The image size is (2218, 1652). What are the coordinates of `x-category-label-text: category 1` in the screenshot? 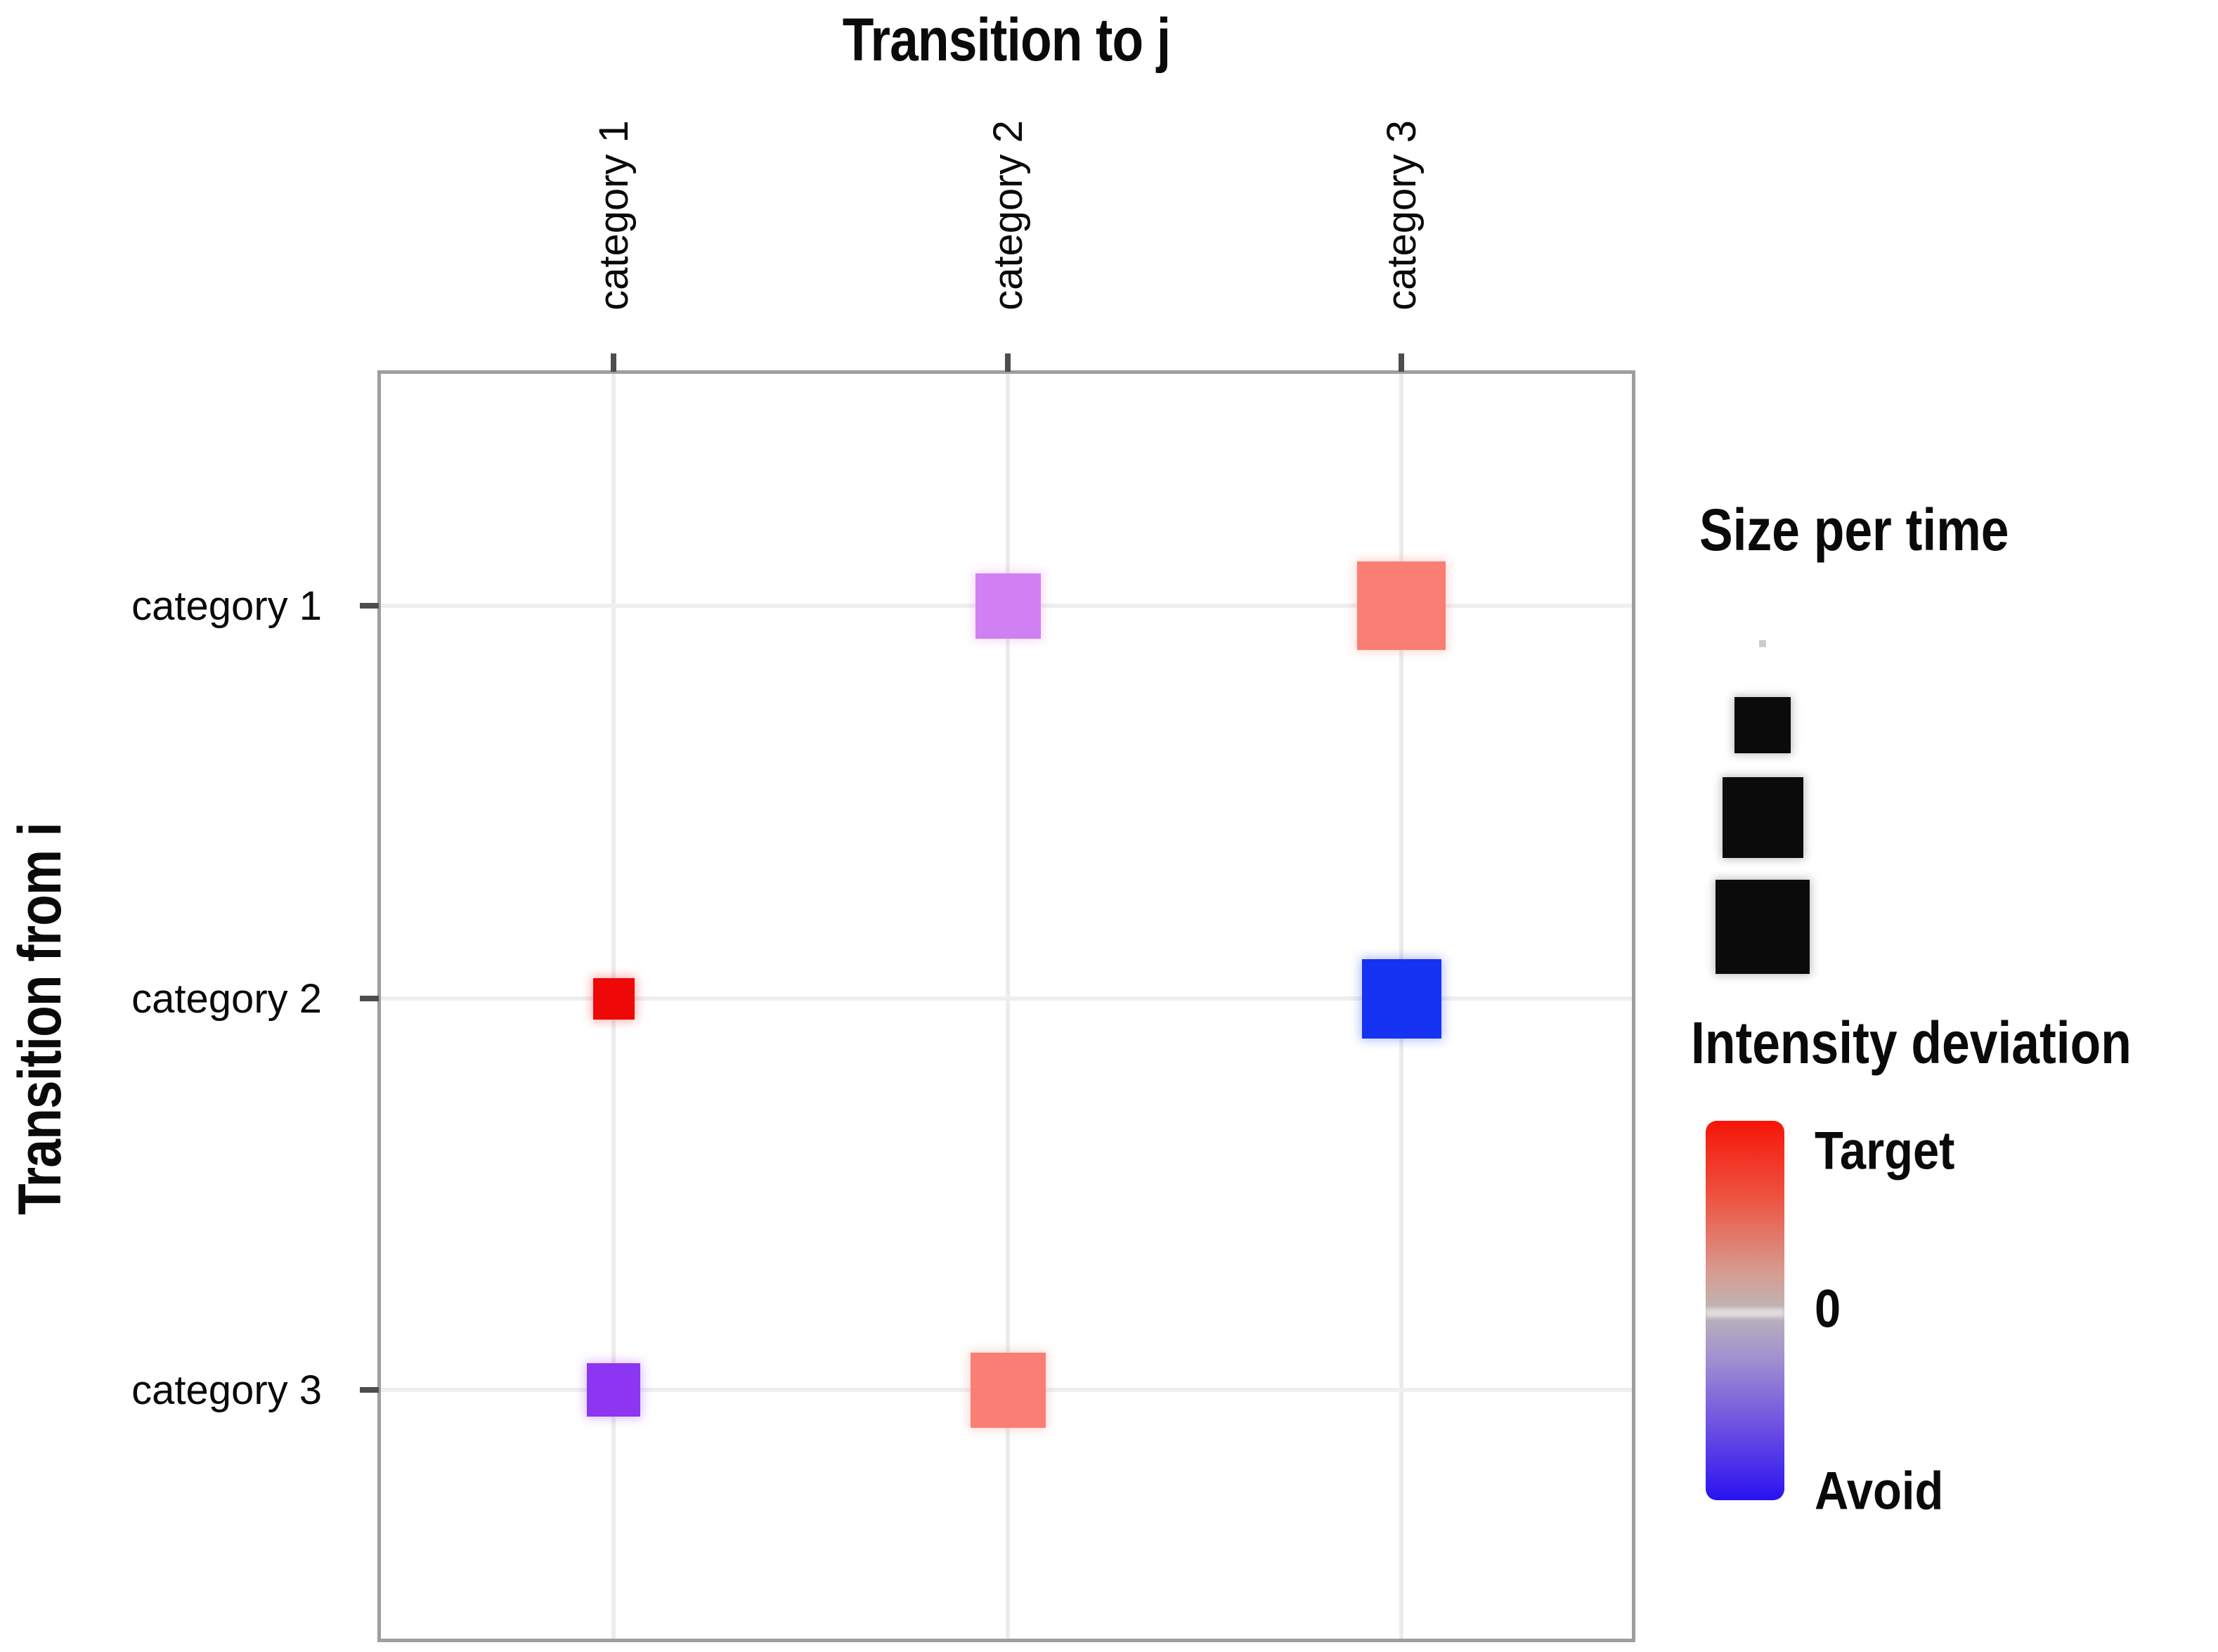 It's located at (613, 215).